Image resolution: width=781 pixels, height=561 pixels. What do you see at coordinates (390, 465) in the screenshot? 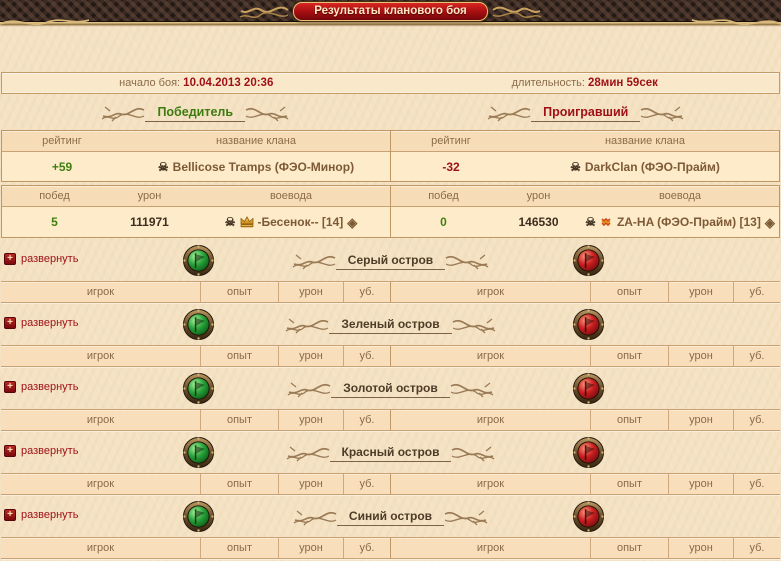
I see `island-section: + развернуть Красный остров` at bounding box center [390, 465].